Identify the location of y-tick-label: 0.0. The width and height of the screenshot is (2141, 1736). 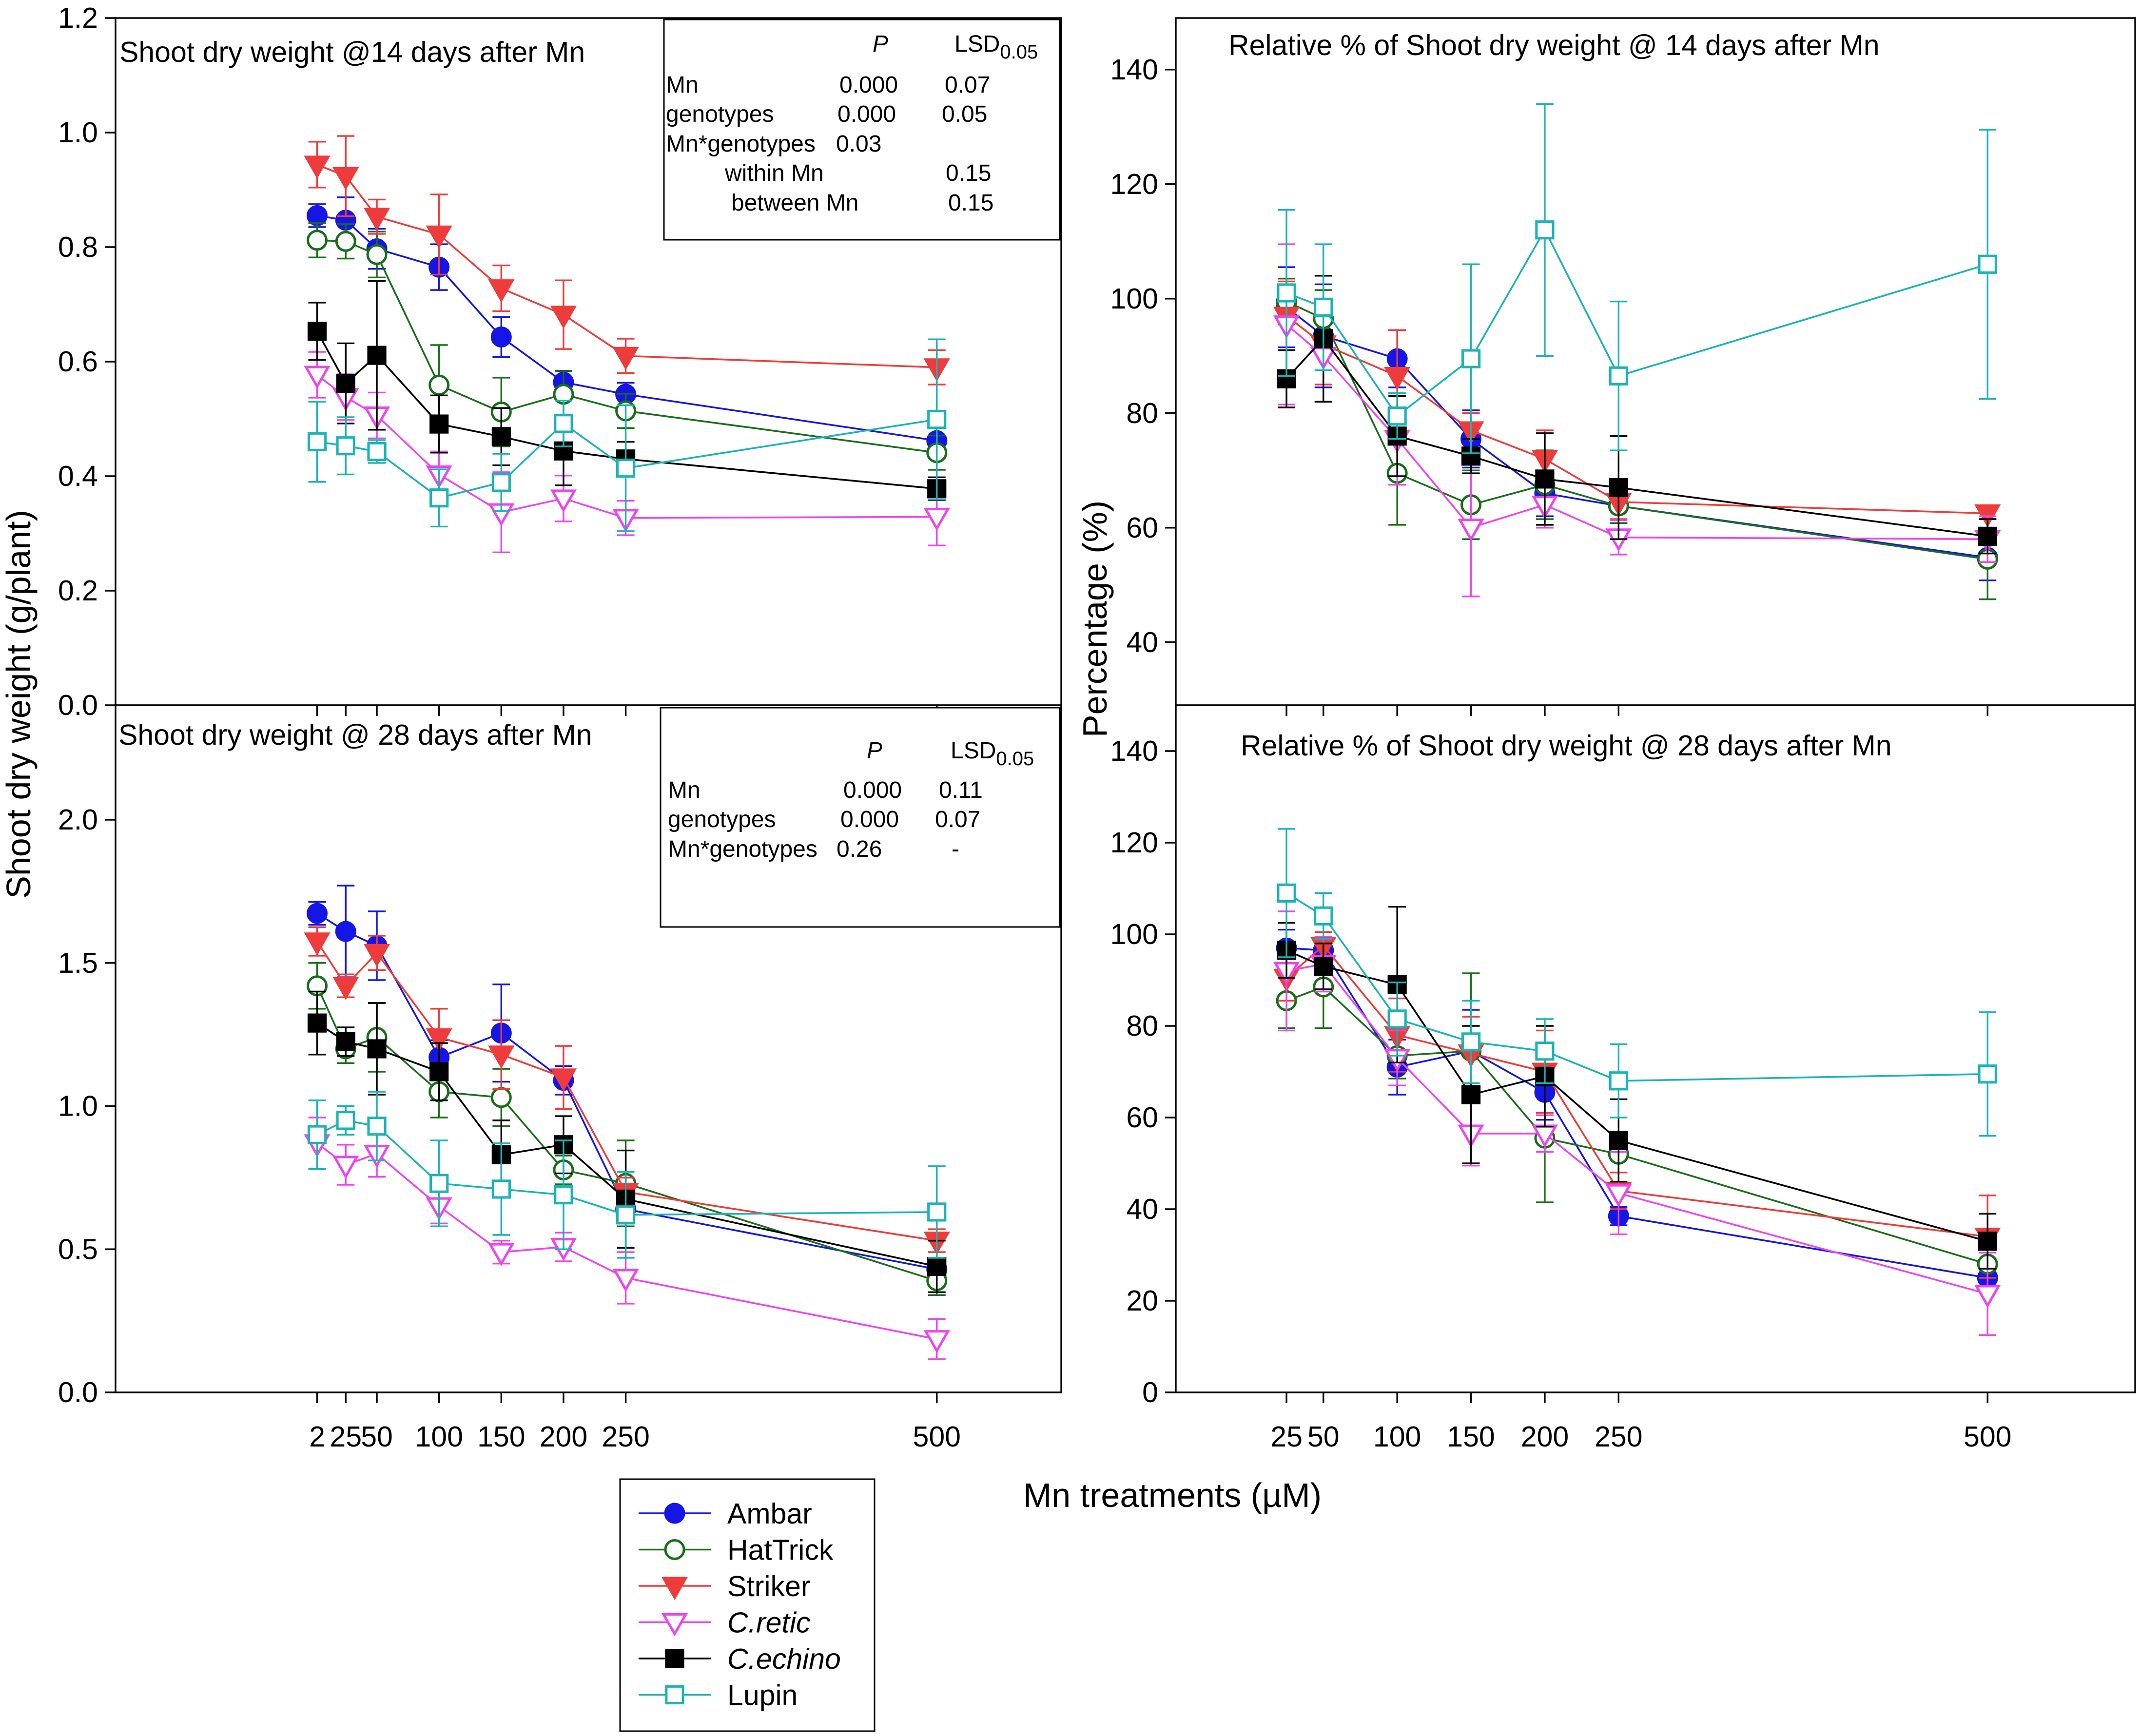
(78, 1392).